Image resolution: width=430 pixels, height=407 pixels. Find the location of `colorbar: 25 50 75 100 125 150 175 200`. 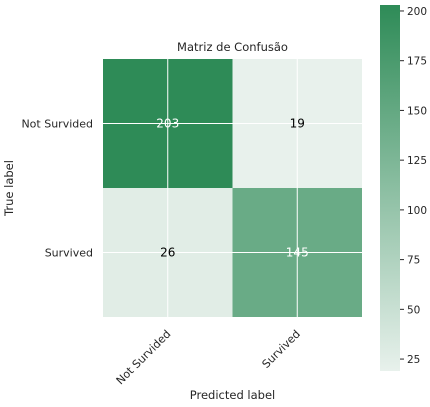

colorbar: 25 50 75 100 125 150 175 200 is located at coordinates (403, 188).